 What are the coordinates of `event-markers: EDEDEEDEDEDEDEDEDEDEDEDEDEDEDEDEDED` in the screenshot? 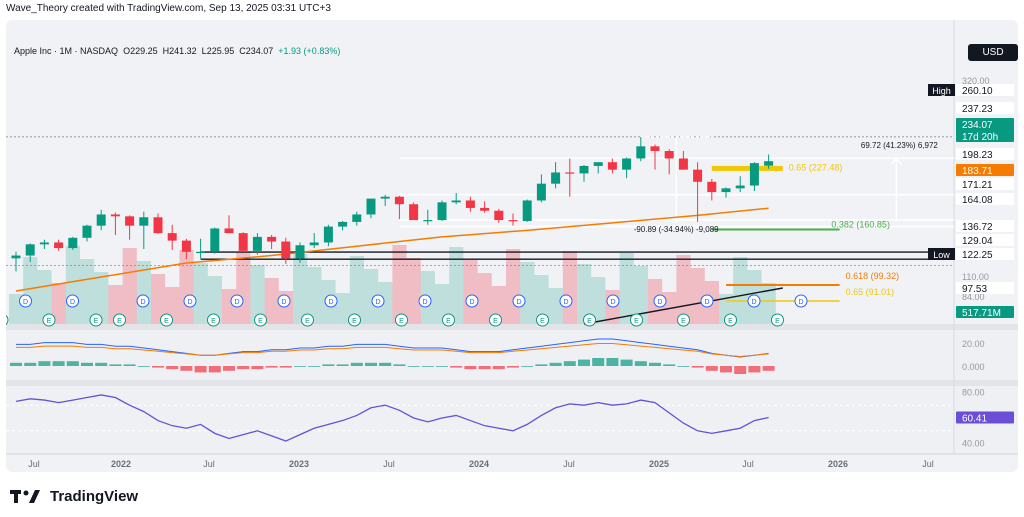 It's located at (407, 310).